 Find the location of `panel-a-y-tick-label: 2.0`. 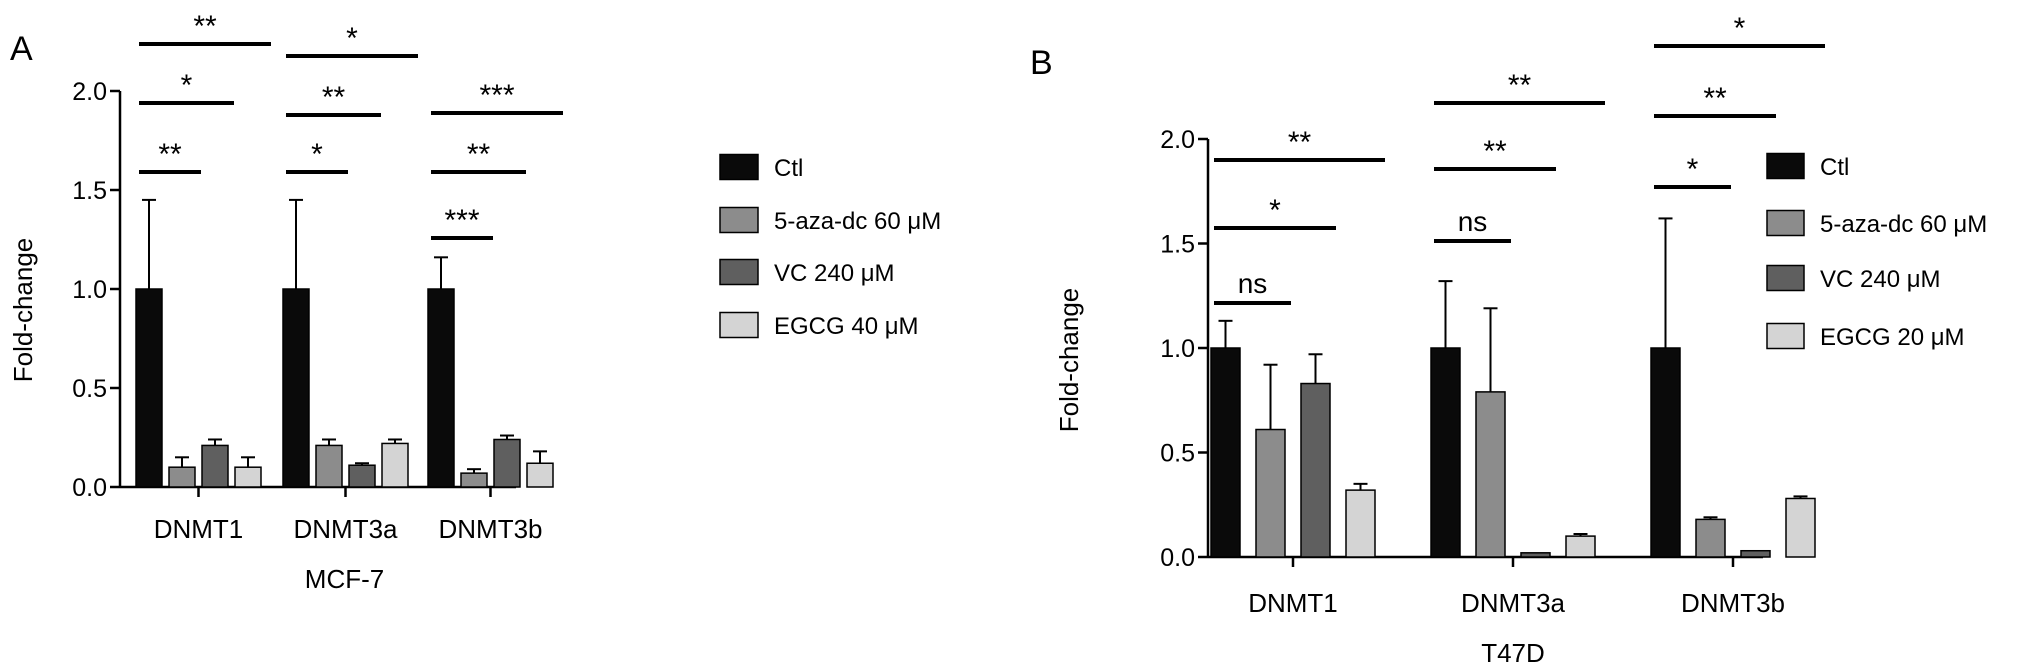

panel-a-y-tick-label: 2.0 is located at coordinates (89, 92).